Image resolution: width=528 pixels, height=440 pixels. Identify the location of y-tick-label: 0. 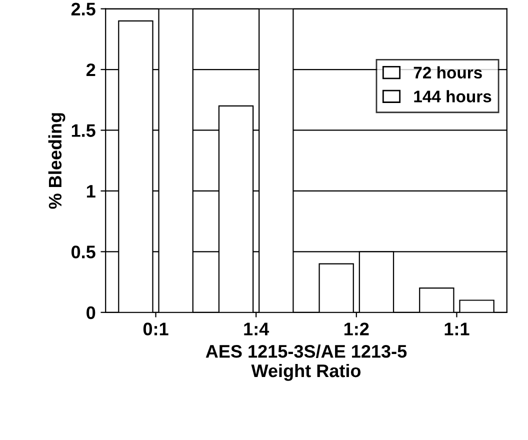
(91, 313).